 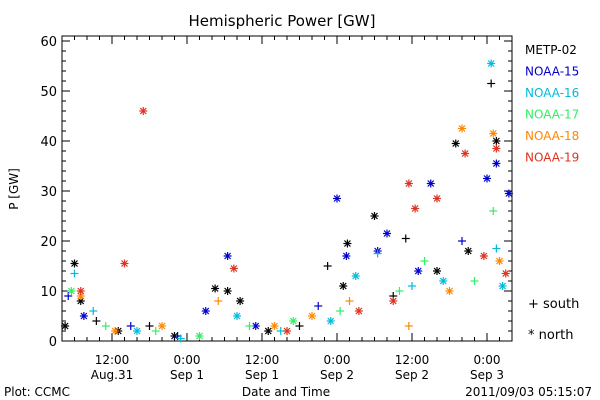 What do you see at coordinates (487, 375) in the screenshot?
I see `x-tick-label-date: Sep 3` at bounding box center [487, 375].